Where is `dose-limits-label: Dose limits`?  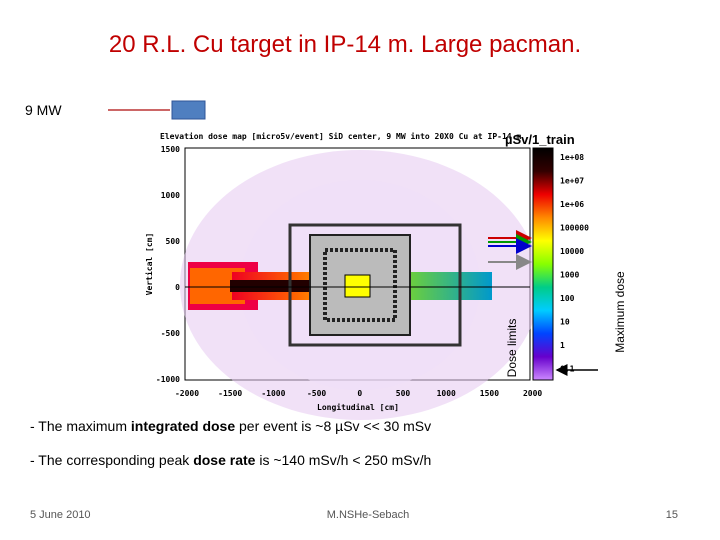
dose-limits-label: Dose limits is located at coordinates (512, 348).